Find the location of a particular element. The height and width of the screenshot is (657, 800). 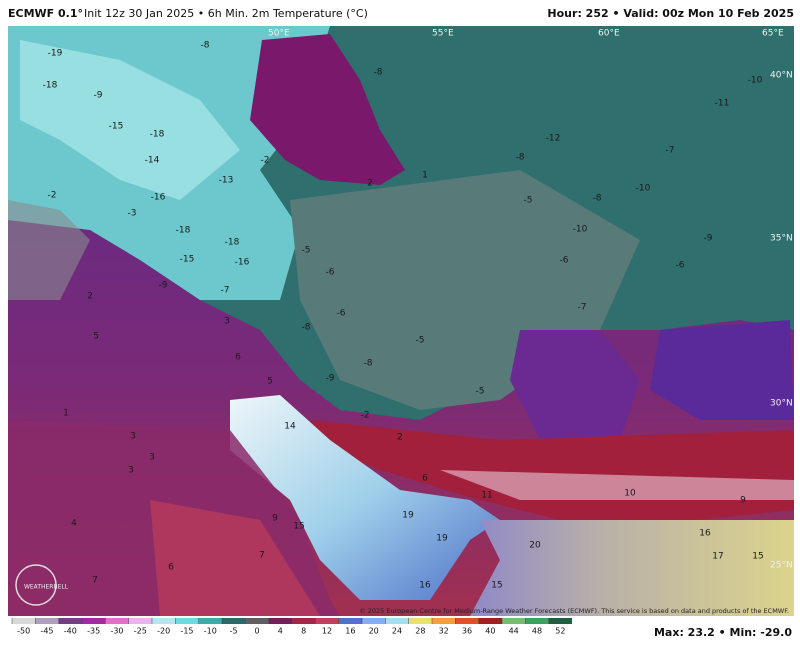

temperature-label: 11 is located at coordinates (486, 496).